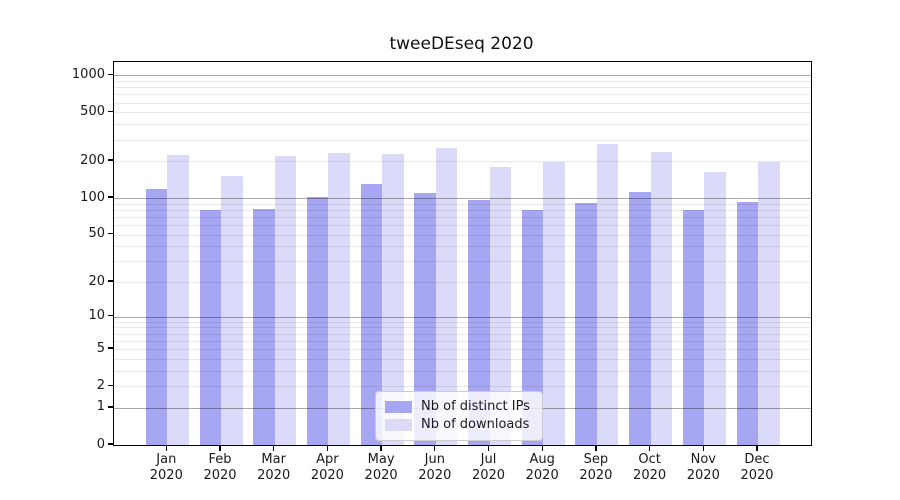 The image size is (900, 500). I want to click on x-tick-month: Dec, so click(757, 459).